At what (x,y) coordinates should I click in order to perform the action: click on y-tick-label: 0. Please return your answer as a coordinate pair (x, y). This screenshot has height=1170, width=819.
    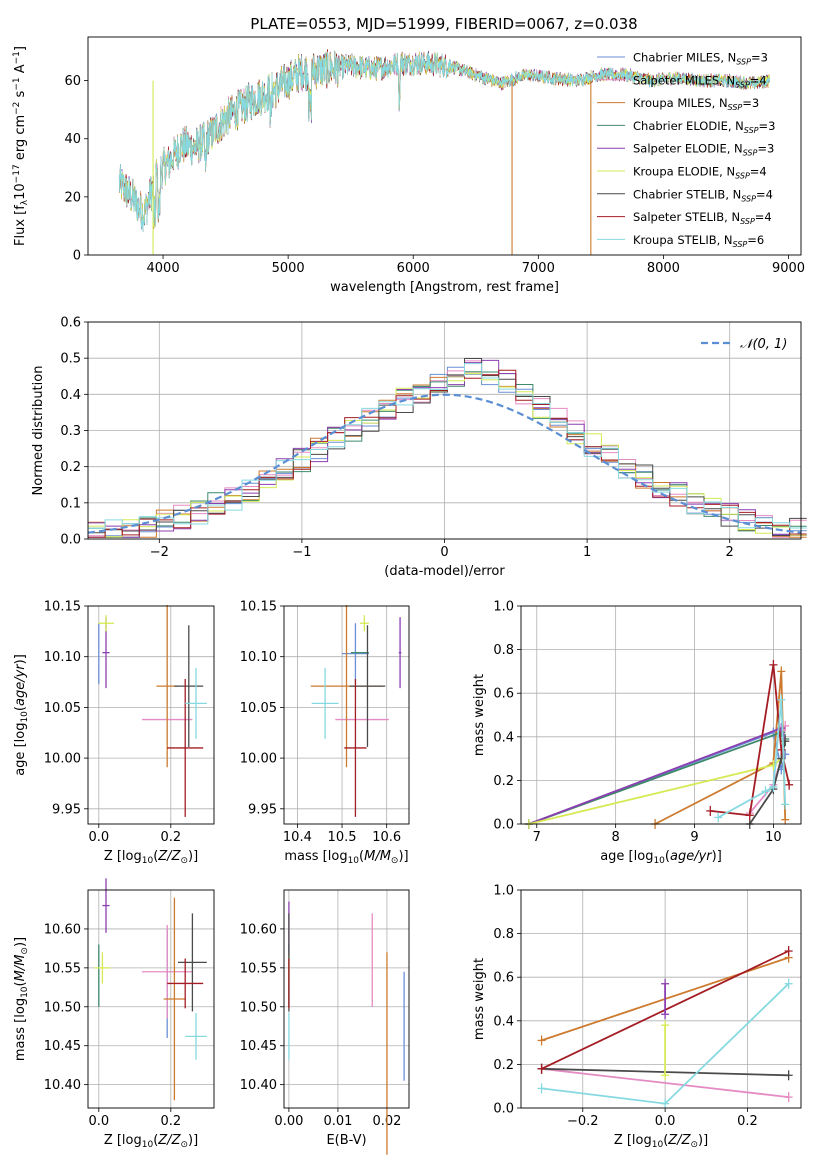
    Looking at the image, I should click on (77, 256).